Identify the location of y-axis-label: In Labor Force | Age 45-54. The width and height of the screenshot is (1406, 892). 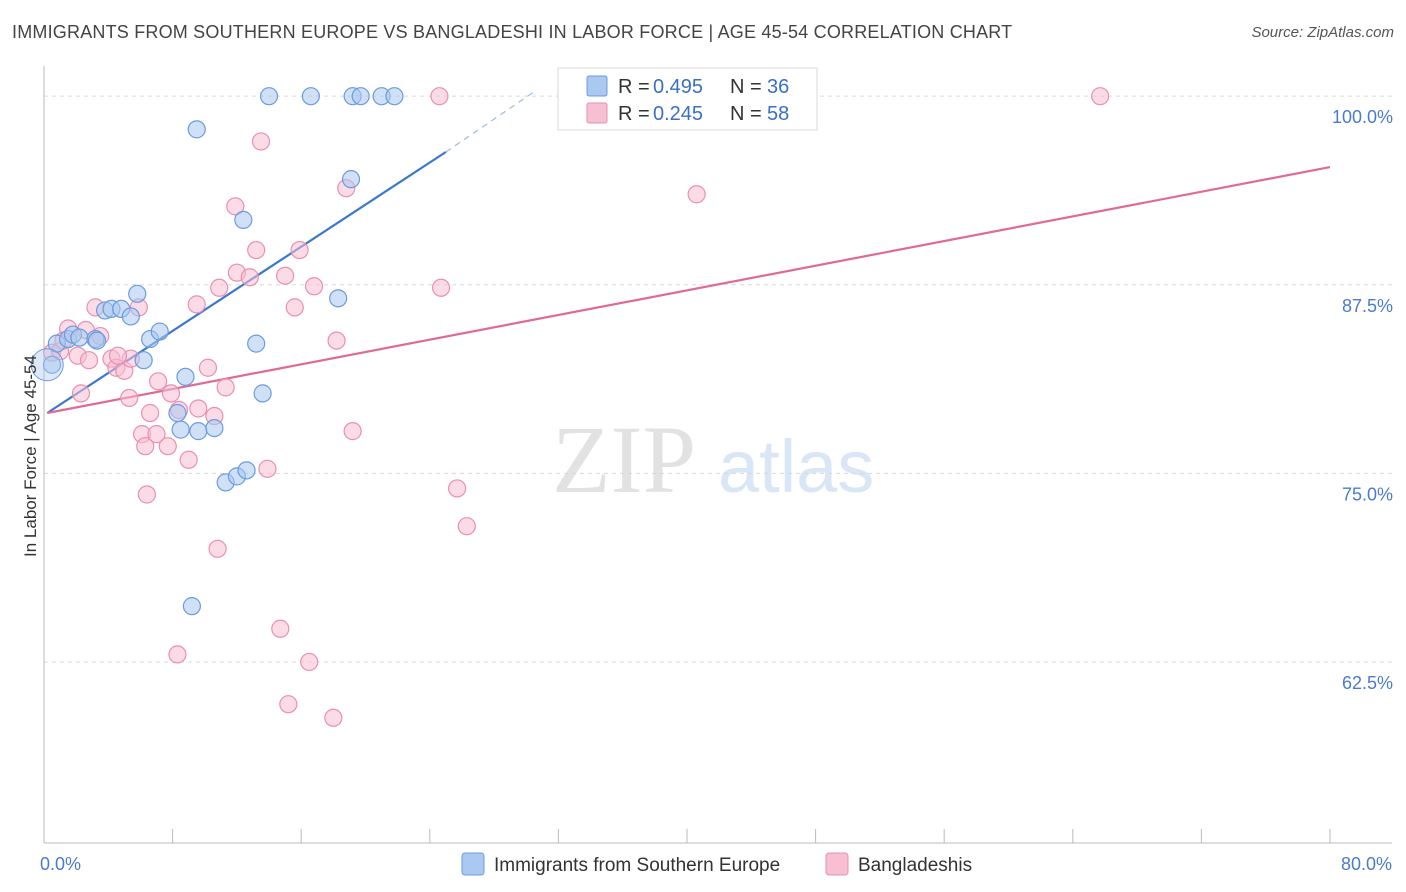
(30, 456).